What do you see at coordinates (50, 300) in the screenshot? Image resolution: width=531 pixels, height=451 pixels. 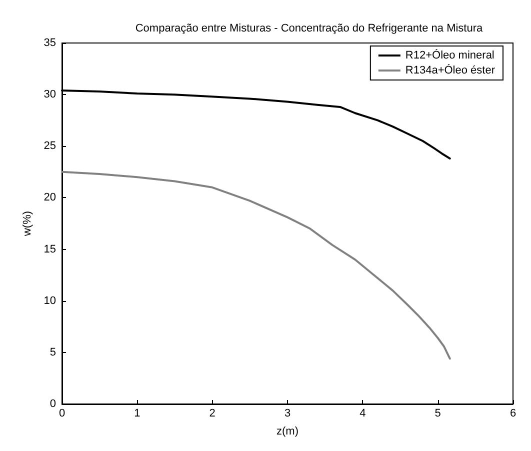 I see `y-tick-label: 10` at bounding box center [50, 300].